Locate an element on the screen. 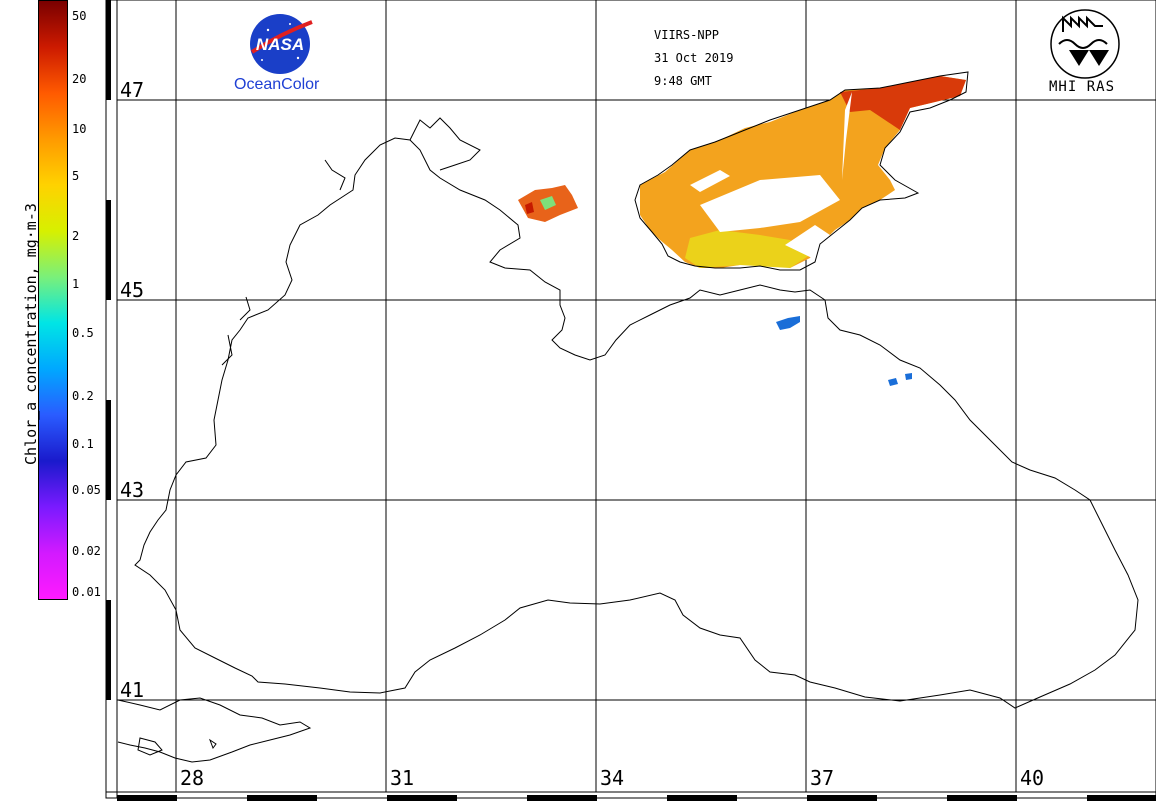 The width and height of the screenshot is (1156, 801). marmara-coastline is located at coordinates (214, 730).